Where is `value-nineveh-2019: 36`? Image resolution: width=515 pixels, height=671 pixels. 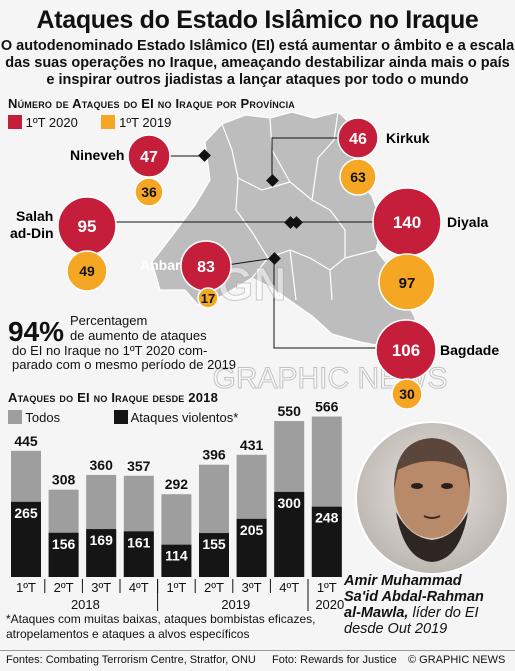
value-nineveh-2019: 36 is located at coordinates (149, 192).